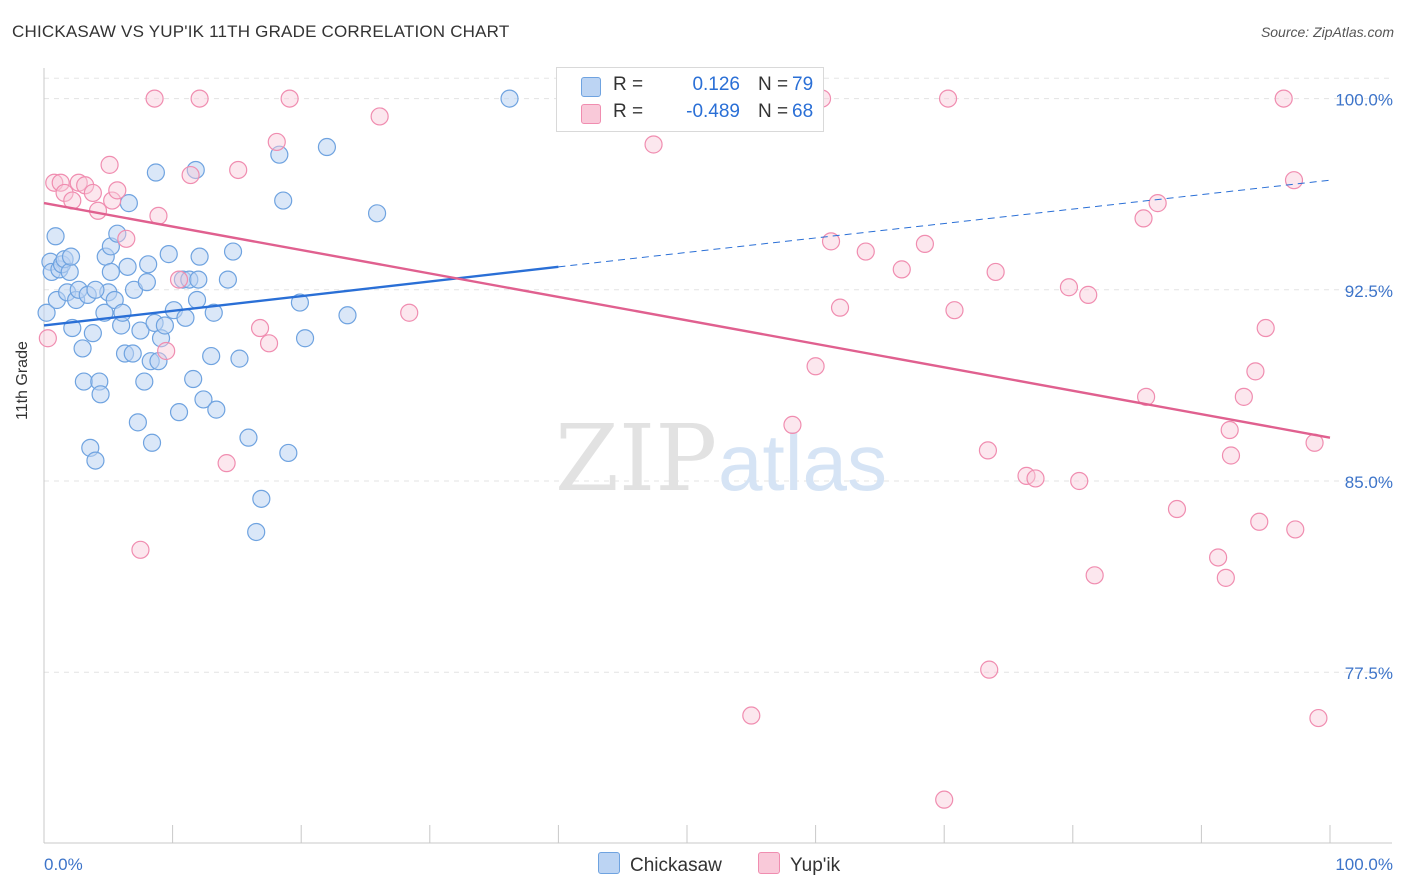 This screenshot has width=1406, height=892. I want to click on y-tick-label: 85.0%, so click(1369, 482).